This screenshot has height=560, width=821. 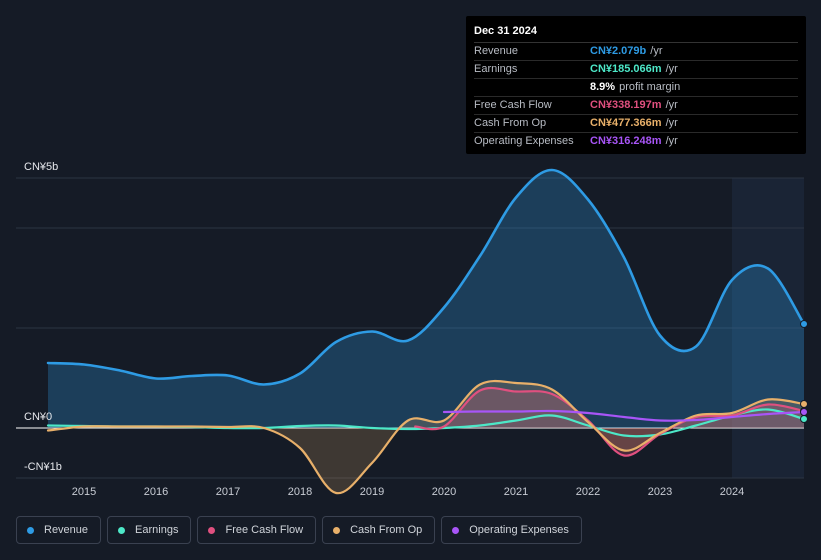 What do you see at coordinates (626, 105) in the screenshot?
I see `tooltip-value: CN¥338.197m` at bounding box center [626, 105].